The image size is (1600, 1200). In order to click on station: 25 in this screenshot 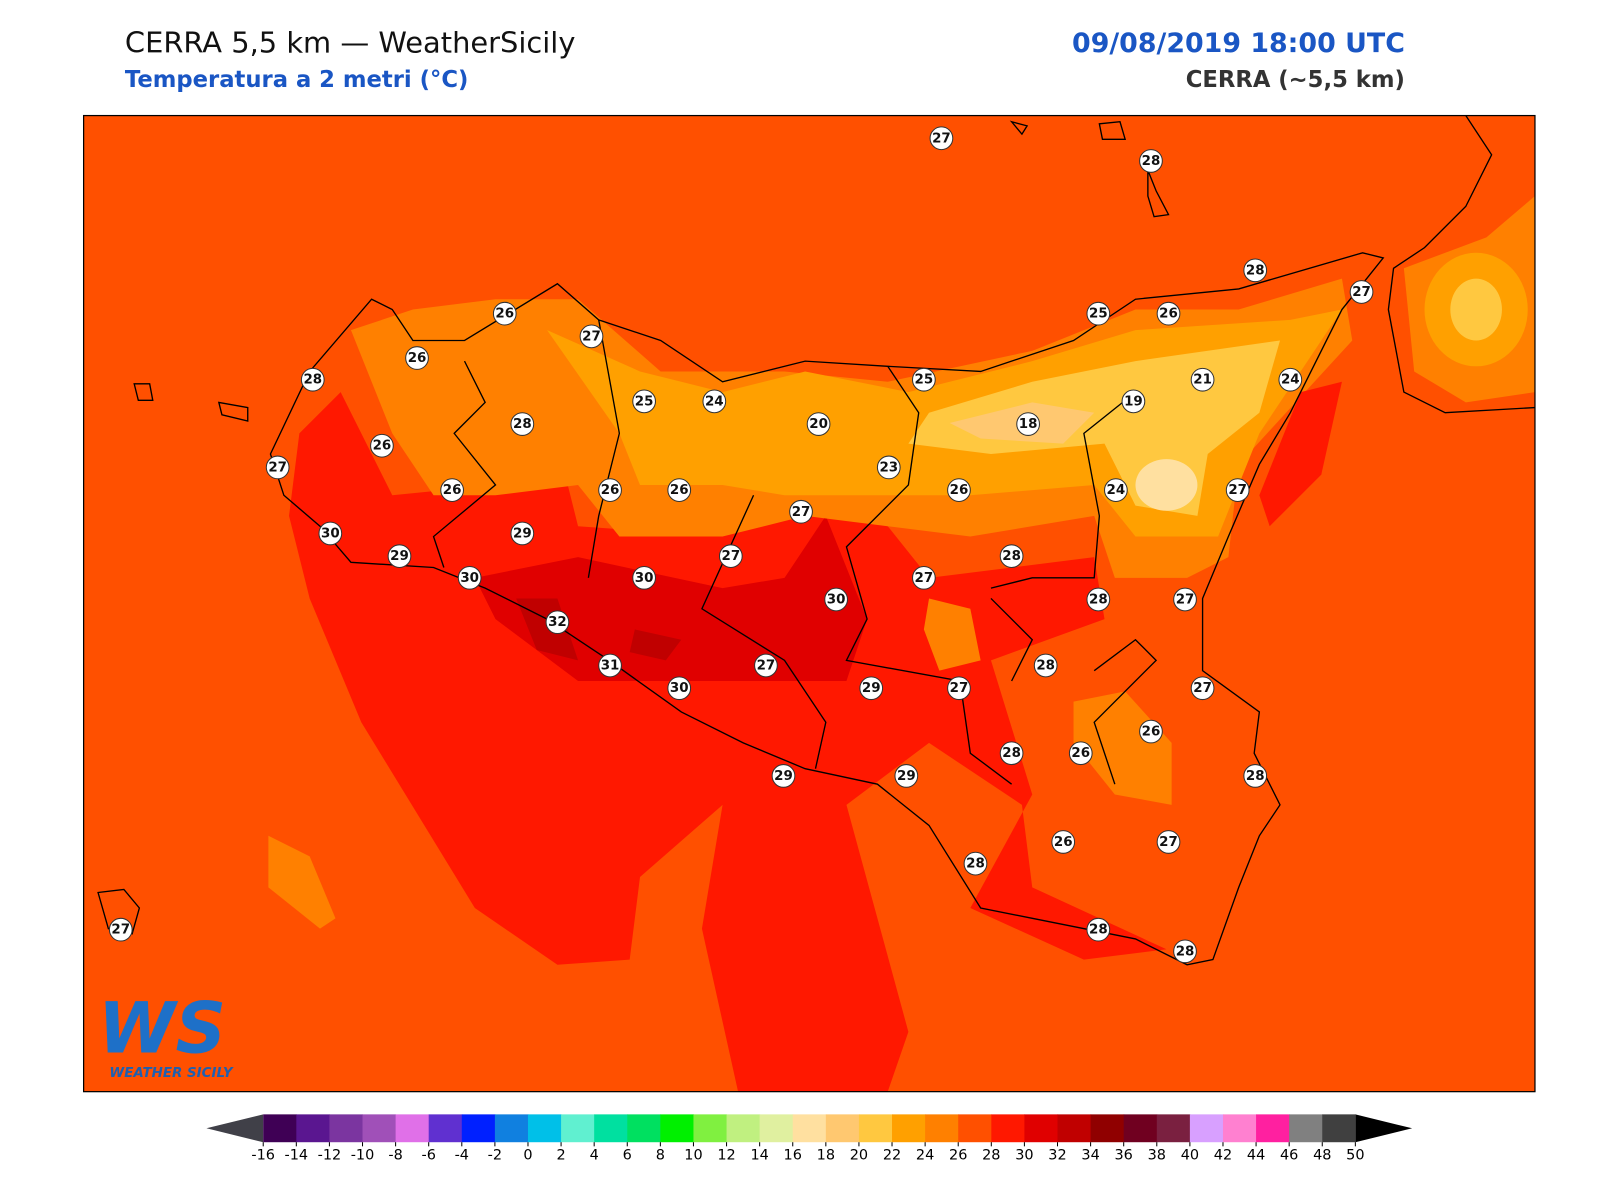, I will do `click(644, 401)`.